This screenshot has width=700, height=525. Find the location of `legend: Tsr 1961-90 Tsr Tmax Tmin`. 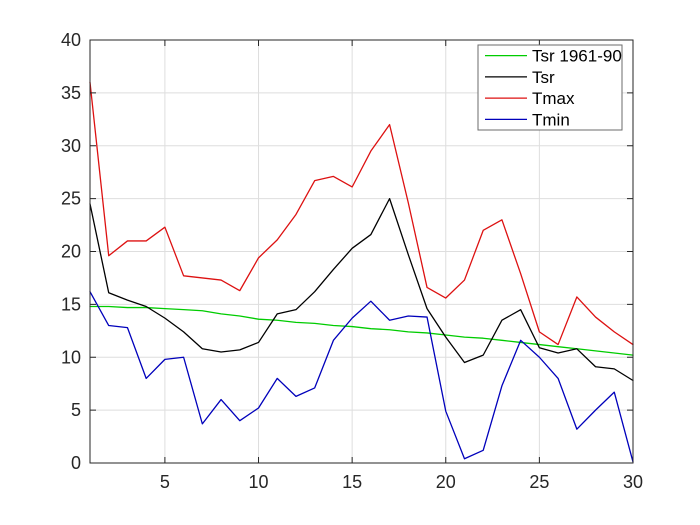

legend: Tsr 1961-90 Tsr Tmax Tmin is located at coordinates (550, 87).